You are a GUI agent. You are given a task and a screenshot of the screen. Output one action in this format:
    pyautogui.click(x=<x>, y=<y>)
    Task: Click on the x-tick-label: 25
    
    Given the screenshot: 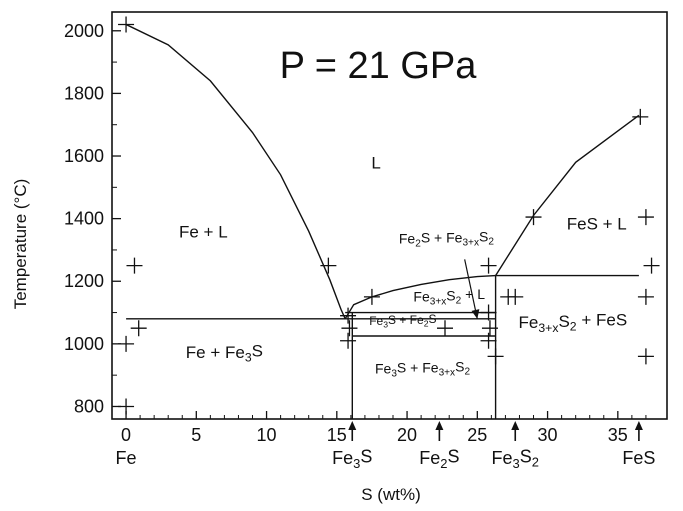 What is the action you would take?
    pyautogui.click(x=477, y=435)
    